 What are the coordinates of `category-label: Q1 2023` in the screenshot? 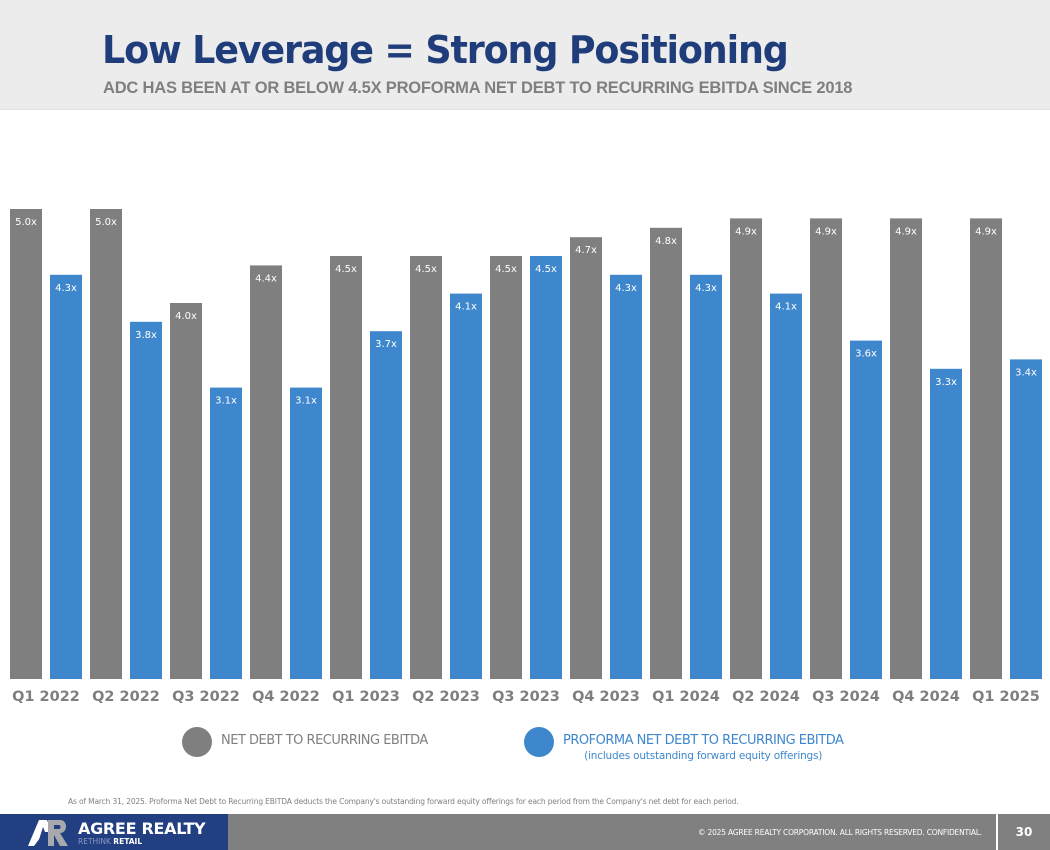 It's located at (366, 697).